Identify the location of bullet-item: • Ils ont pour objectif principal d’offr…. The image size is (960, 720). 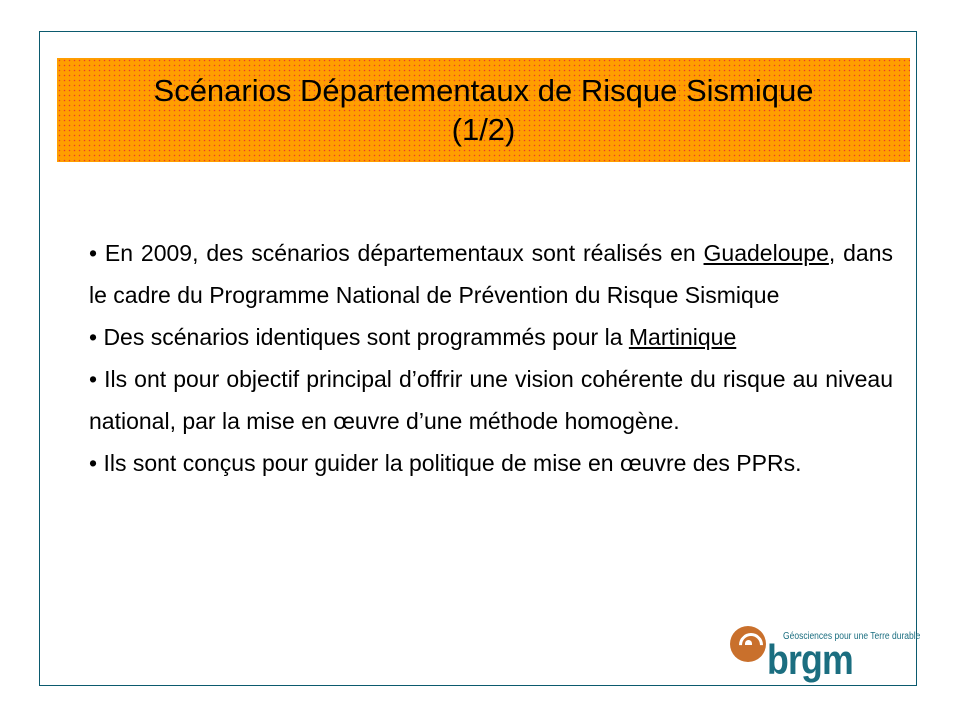
(491, 400).